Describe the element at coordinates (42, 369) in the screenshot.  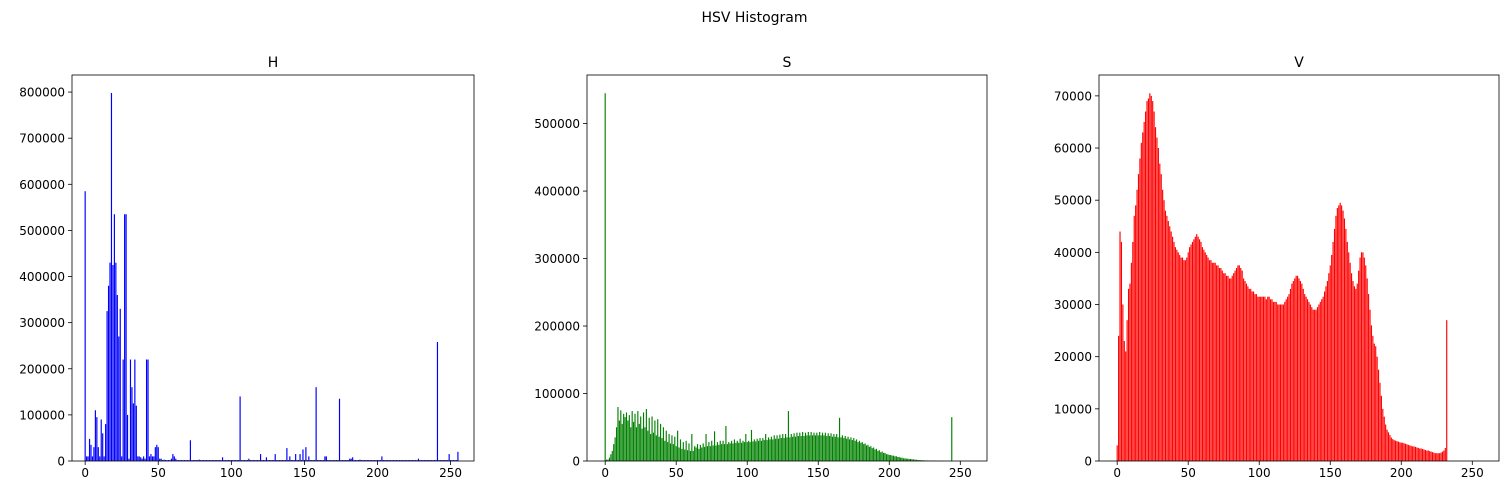
I see `h-y-tick-label: 200000` at that location.